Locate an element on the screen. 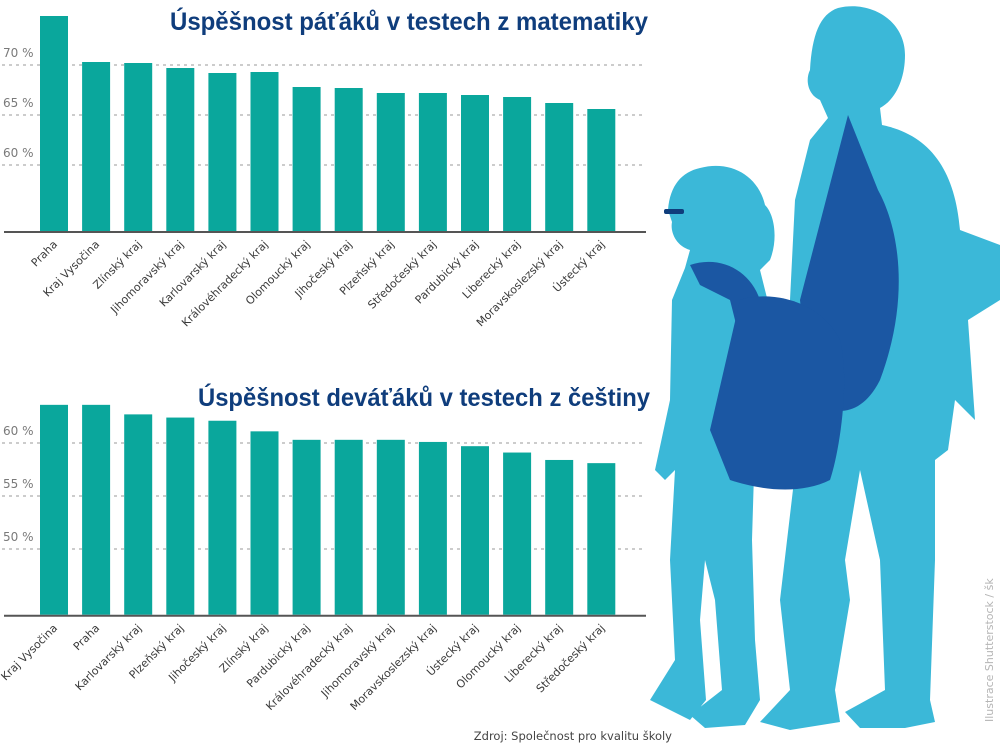  chart-math-title: Úspěšnost páťáků v testech z matematiky is located at coordinates (409, 21).